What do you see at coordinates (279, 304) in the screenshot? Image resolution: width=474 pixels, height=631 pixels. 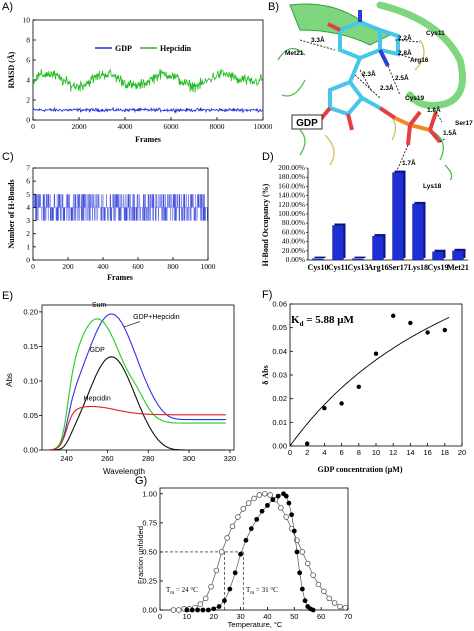 I see `y-tick-label: 0.06` at bounding box center [279, 304].